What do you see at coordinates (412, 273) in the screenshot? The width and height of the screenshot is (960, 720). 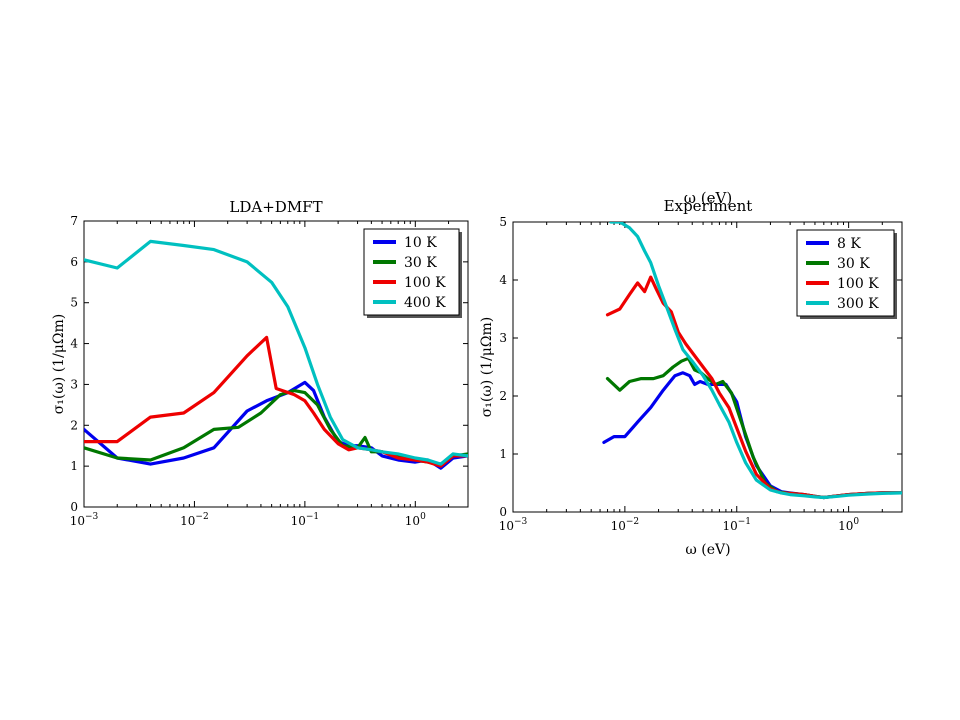 I see `legend: 10 K 30 K 100 K 400 K` at bounding box center [412, 273].